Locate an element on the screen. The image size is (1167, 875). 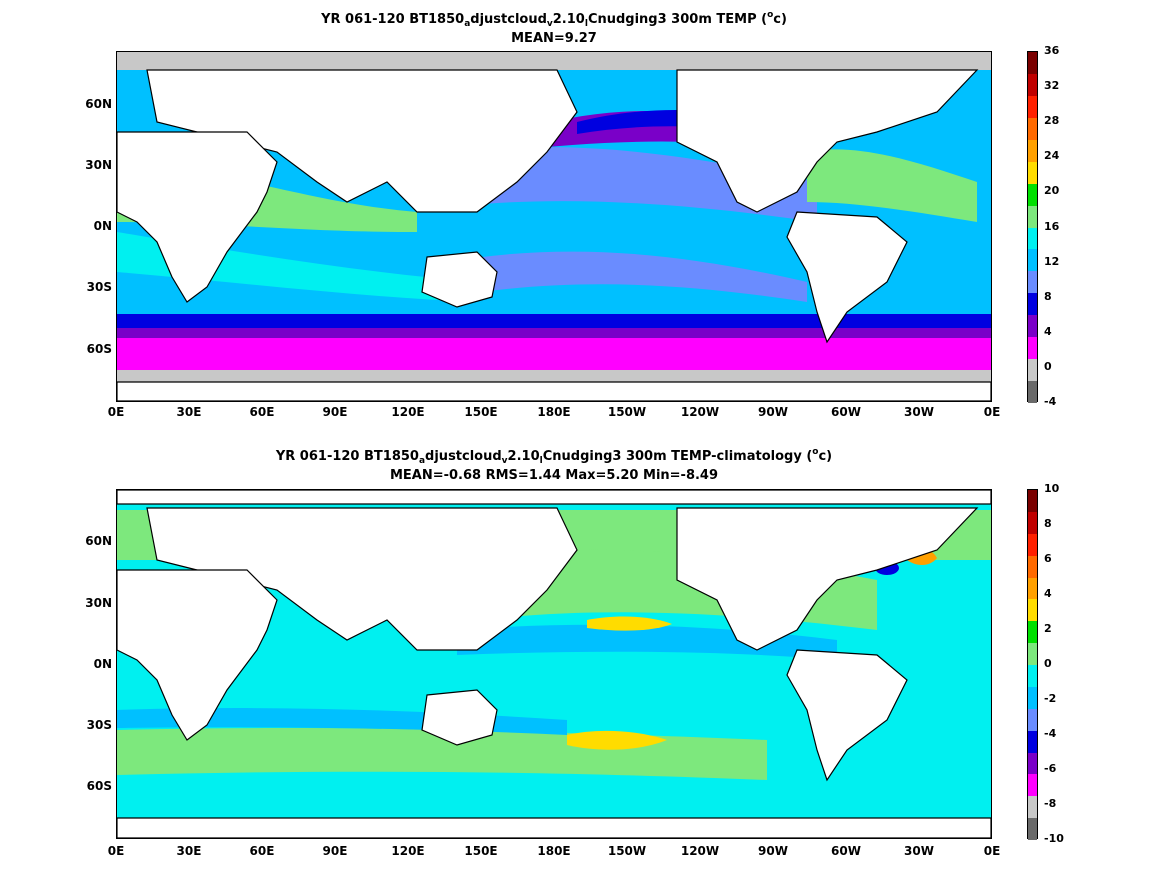
colorbar-tick-label: 2 is located at coordinates (1048, 628).